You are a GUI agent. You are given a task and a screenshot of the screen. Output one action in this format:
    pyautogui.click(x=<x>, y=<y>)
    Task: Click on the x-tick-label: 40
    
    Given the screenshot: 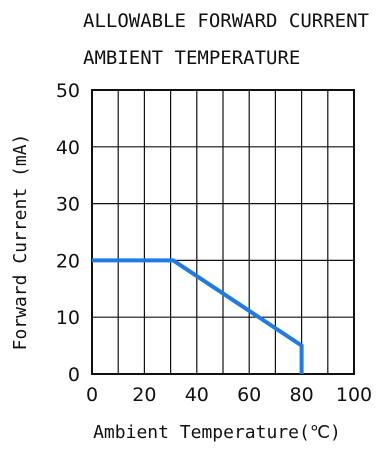 What is the action you would take?
    pyautogui.click(x=197, y=395)
    